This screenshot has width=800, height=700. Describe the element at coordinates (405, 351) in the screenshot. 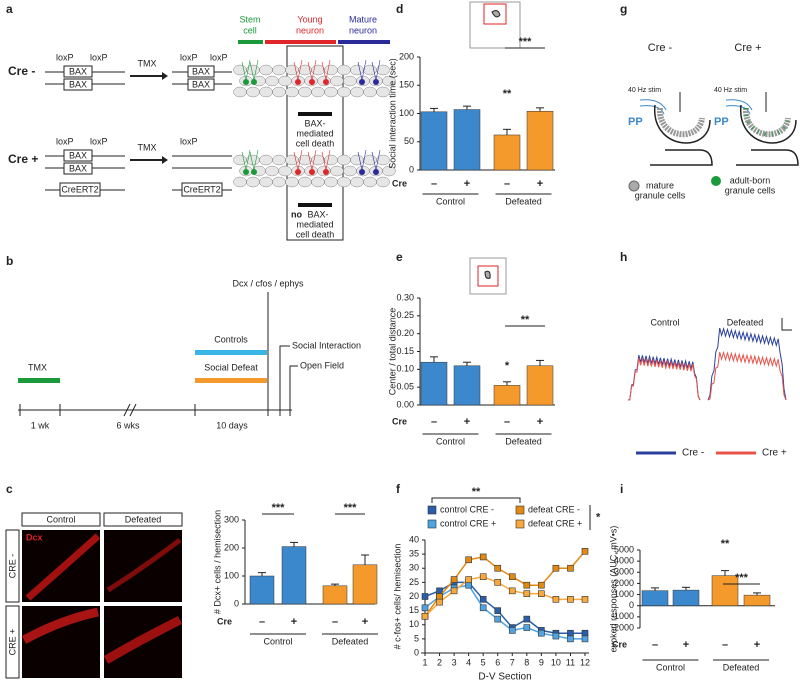

I see `y-tick-label: 0.15` at that location.